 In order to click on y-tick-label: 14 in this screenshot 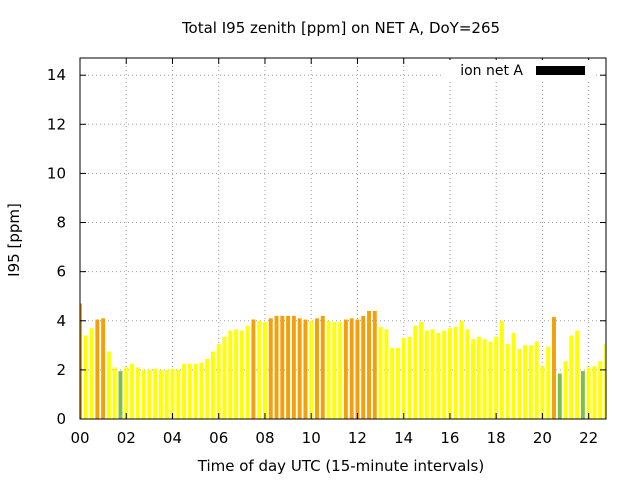, I will do `click(56, 75)`.